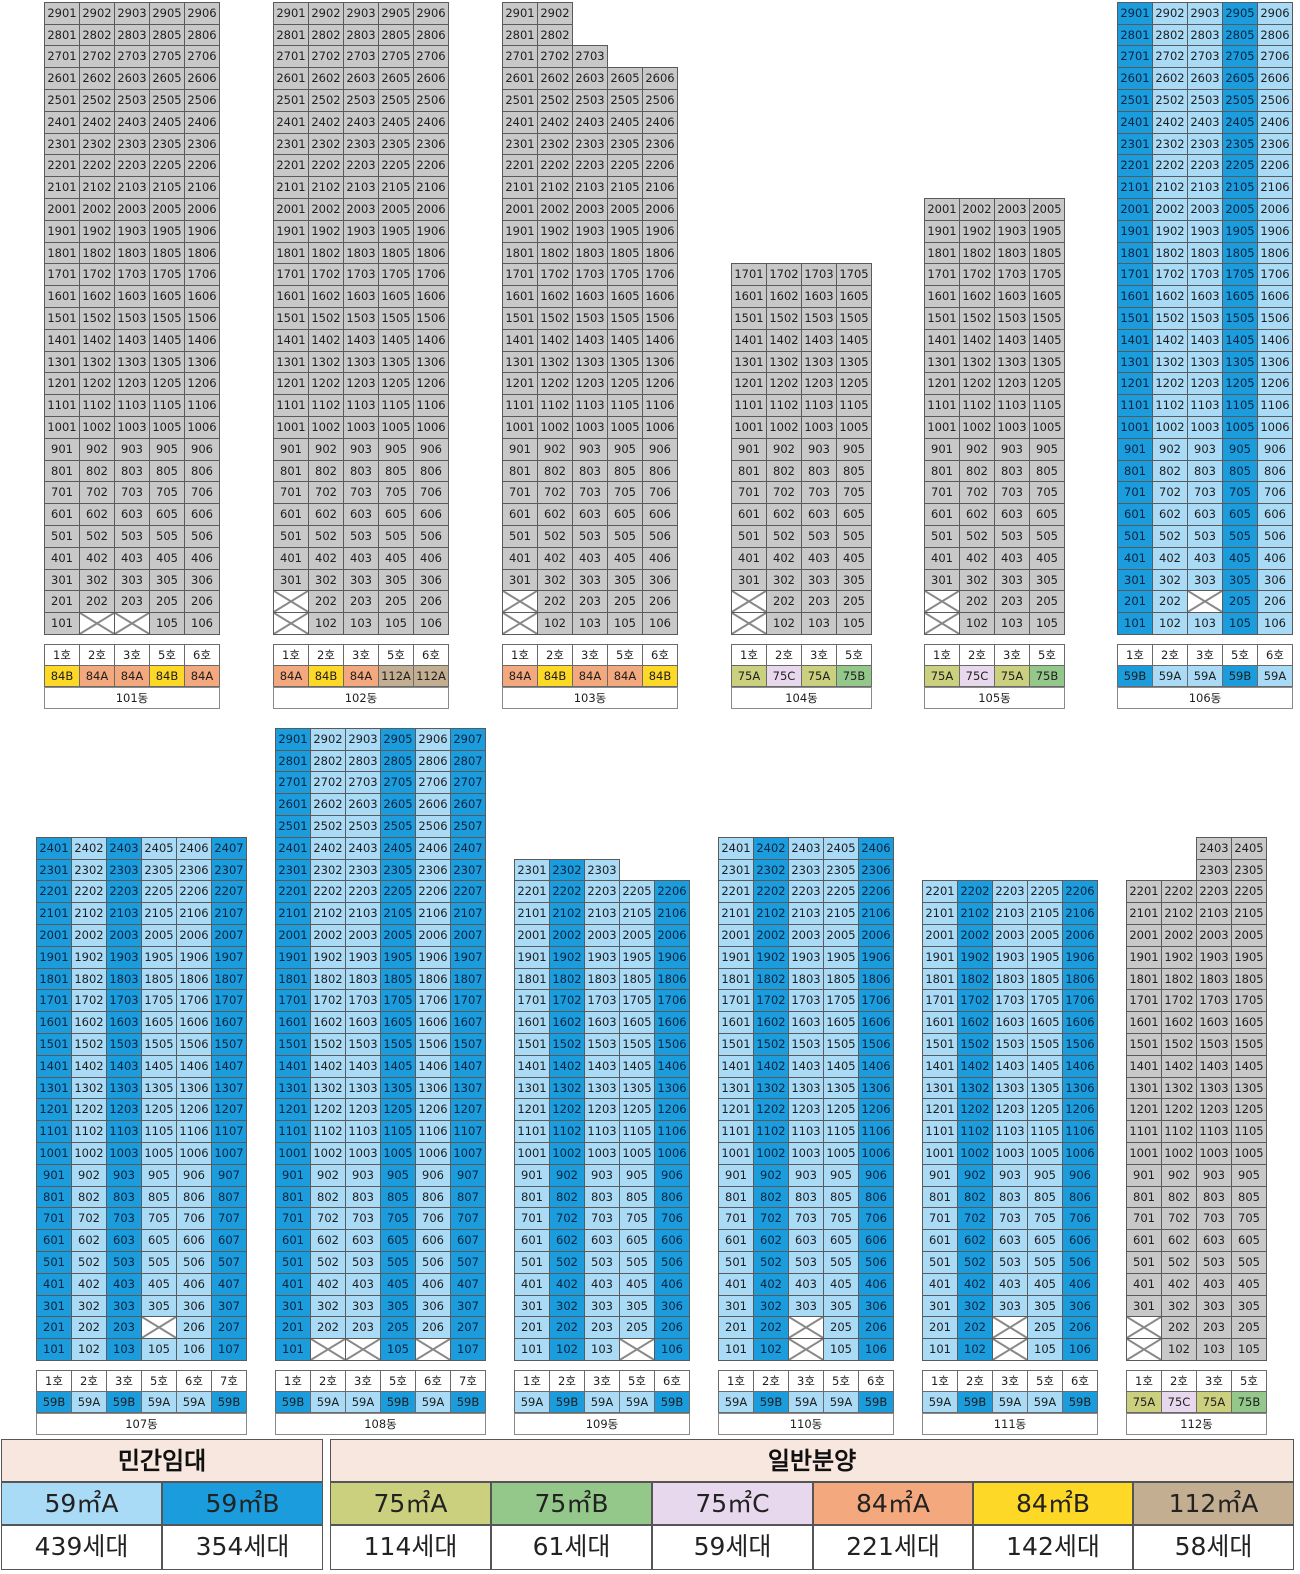 This screenshot has width=1300, height=1574. What do you see at coordinates (194, 1284) in the screenshot?
I see `unit-cell: 406` at bounding box center [194, 1284].